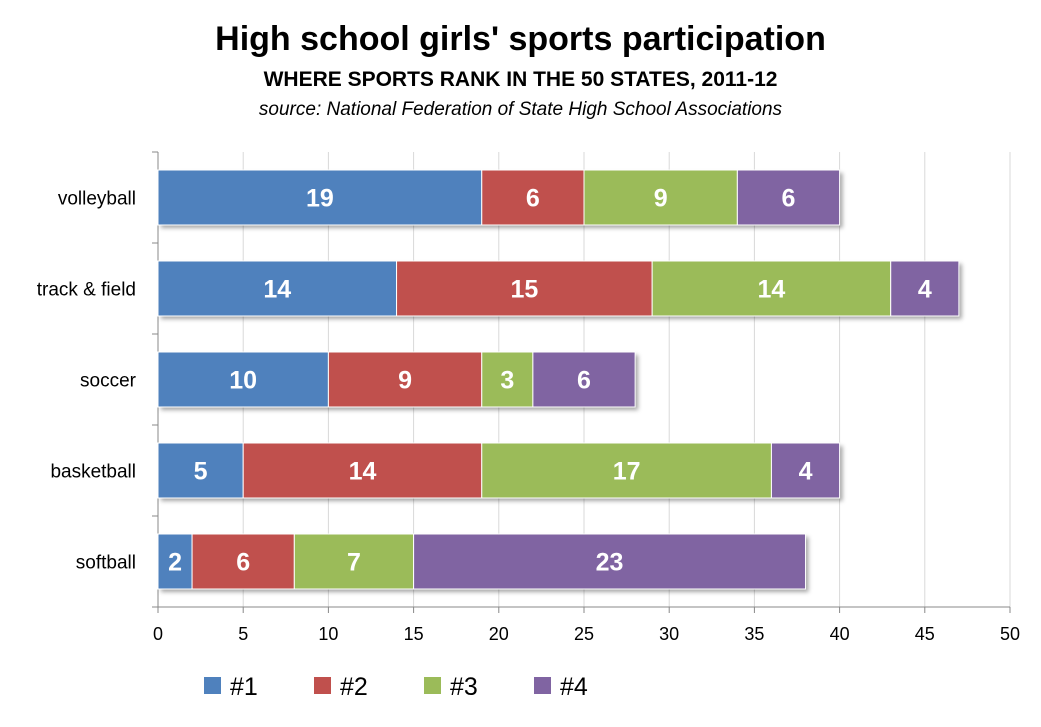 The width and height of the screenshot is (1041, 727). Describe the element at coordinates (840, 634) in the screenshot. I see `x-tick-label: 40` at that location.